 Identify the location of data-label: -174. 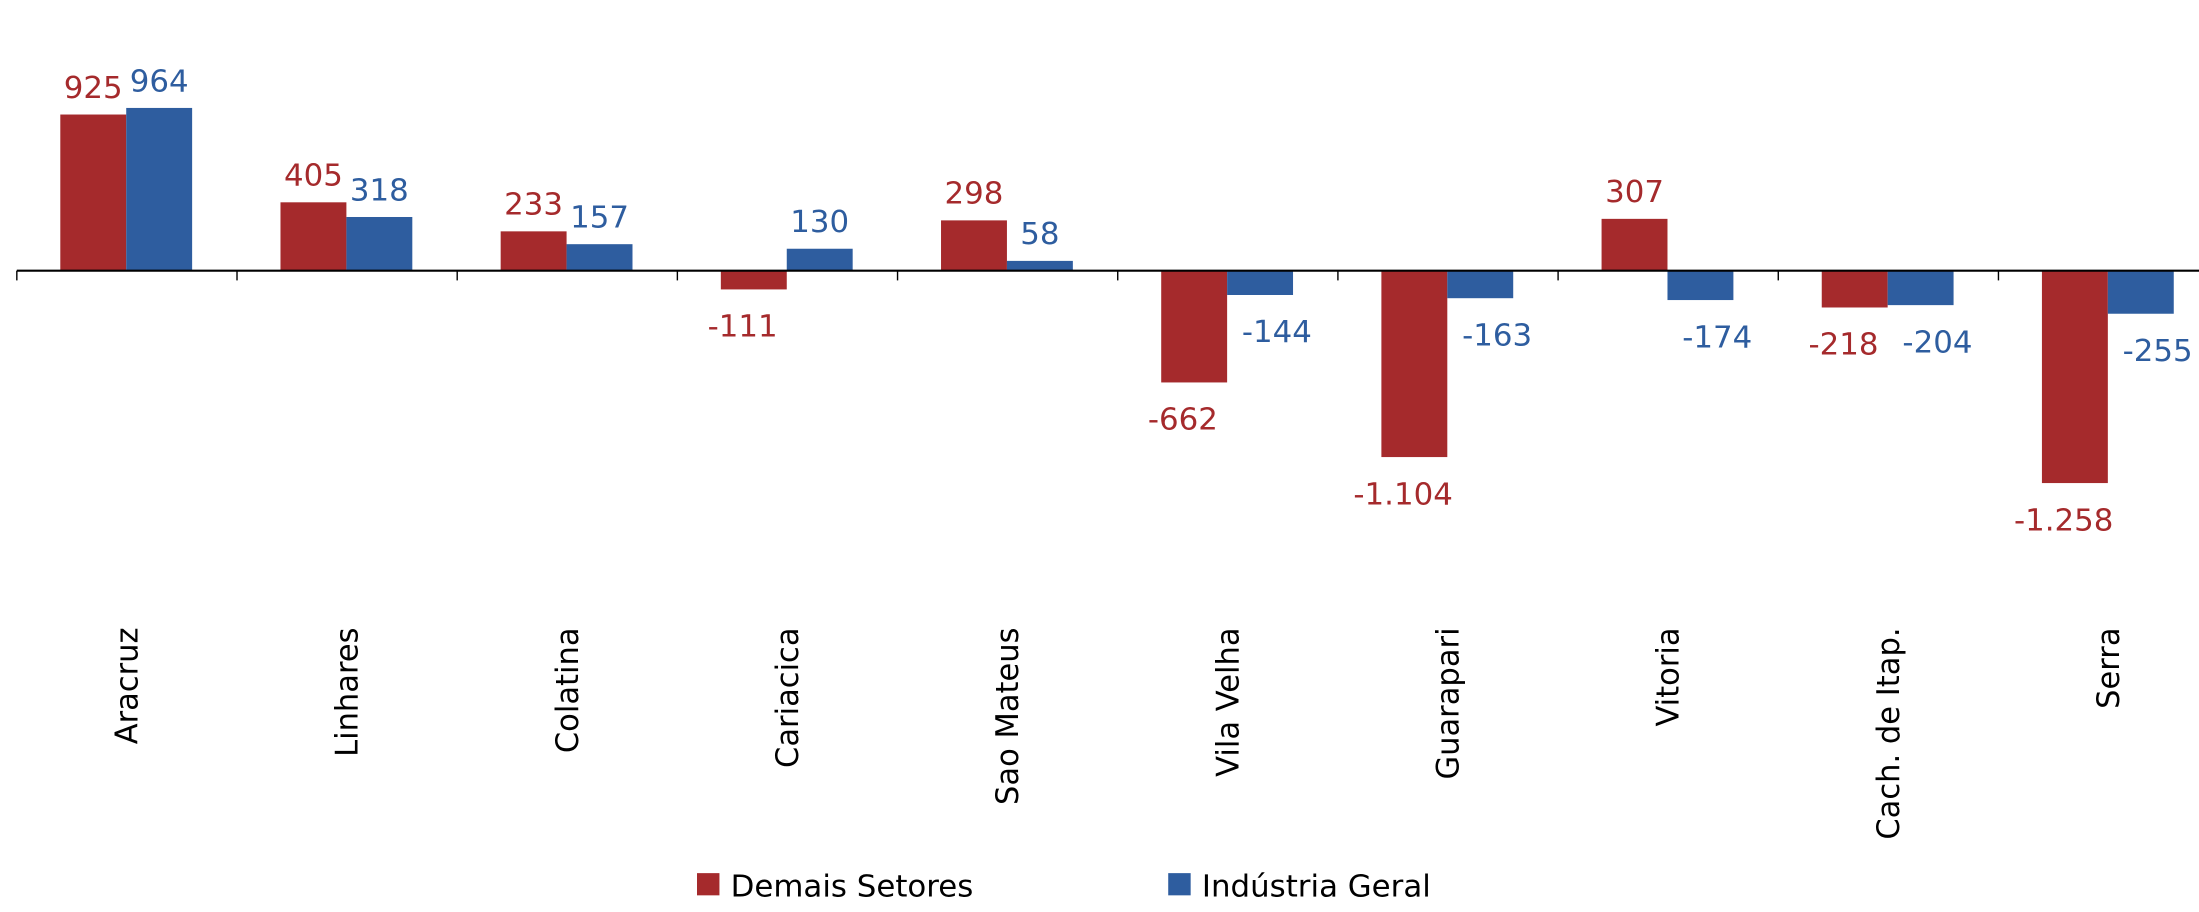
(1717, 337).